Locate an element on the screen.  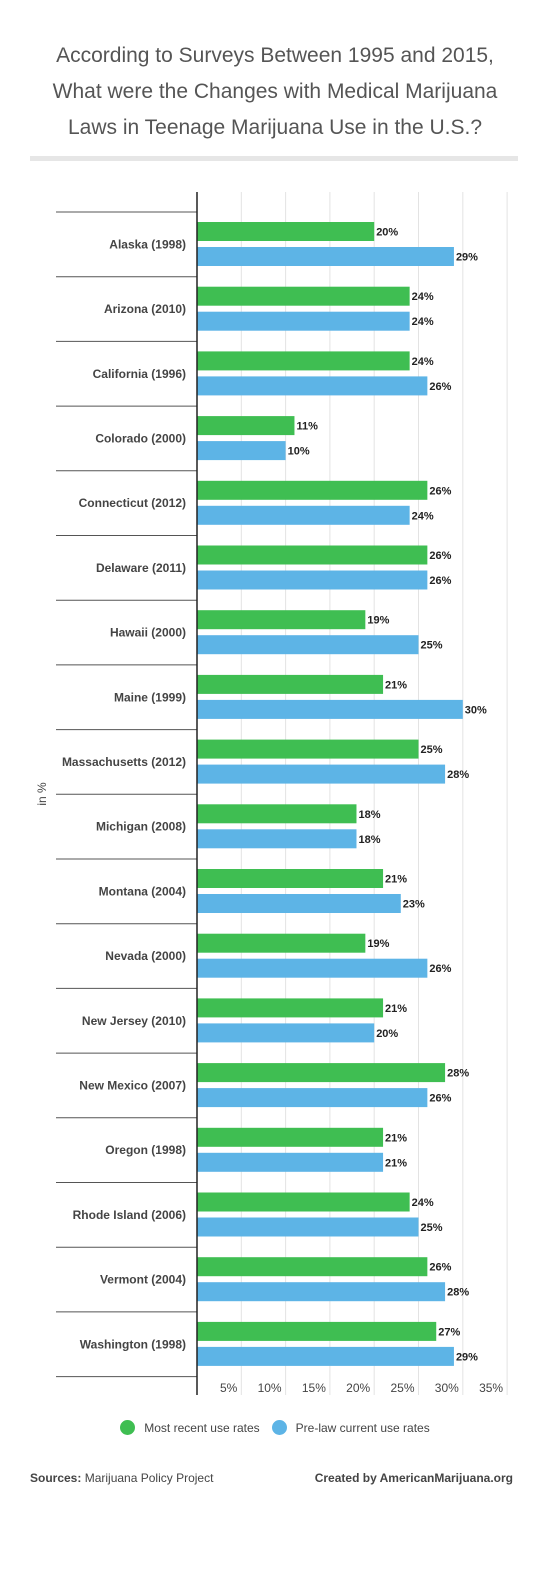
data-label: 10% is located at coordinates (299, 452).